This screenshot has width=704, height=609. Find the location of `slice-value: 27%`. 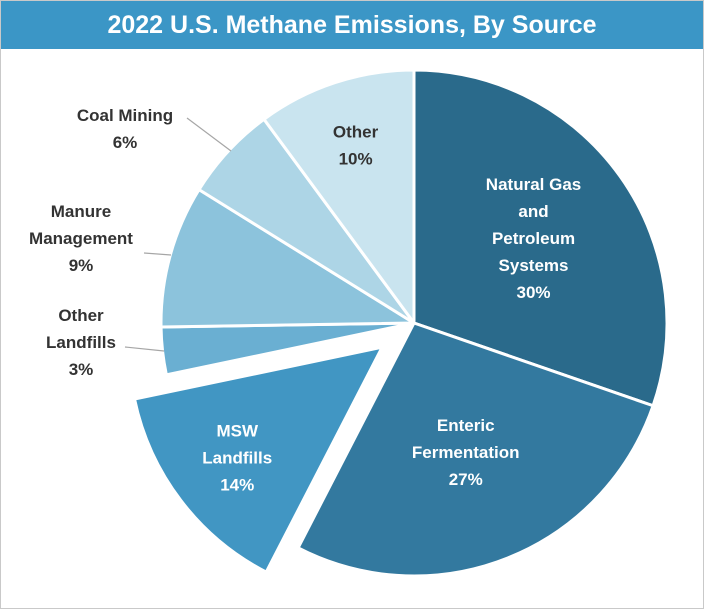

slice-value: 27% is located at coordinates (466, 479).